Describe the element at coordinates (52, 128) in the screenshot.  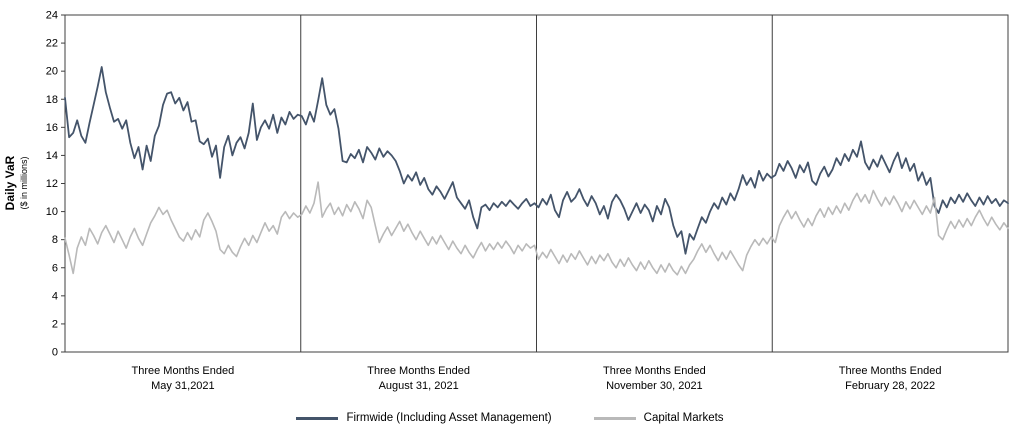
I see `y-tick-label: 16` at that location.